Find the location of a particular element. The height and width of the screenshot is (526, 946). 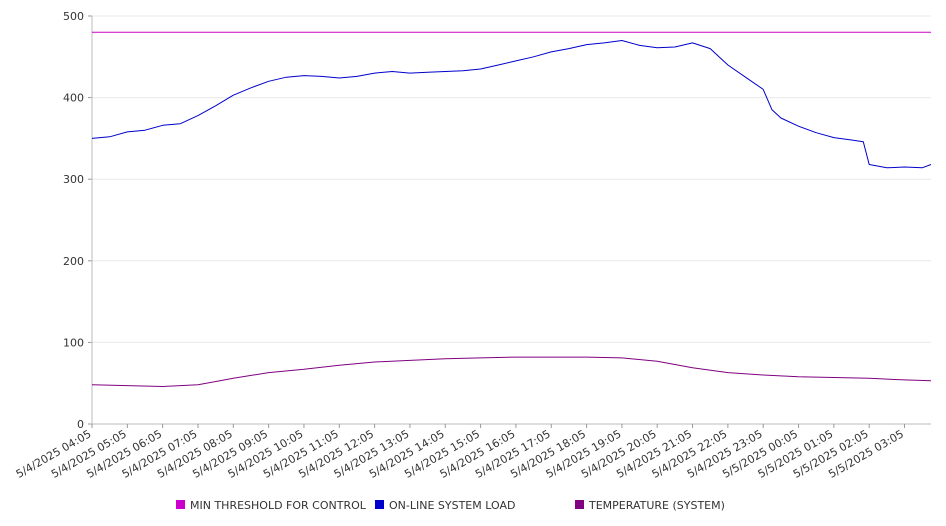

legend-label: ON-LINE SYSTEM LOAD is located at coordinates (452, 505).